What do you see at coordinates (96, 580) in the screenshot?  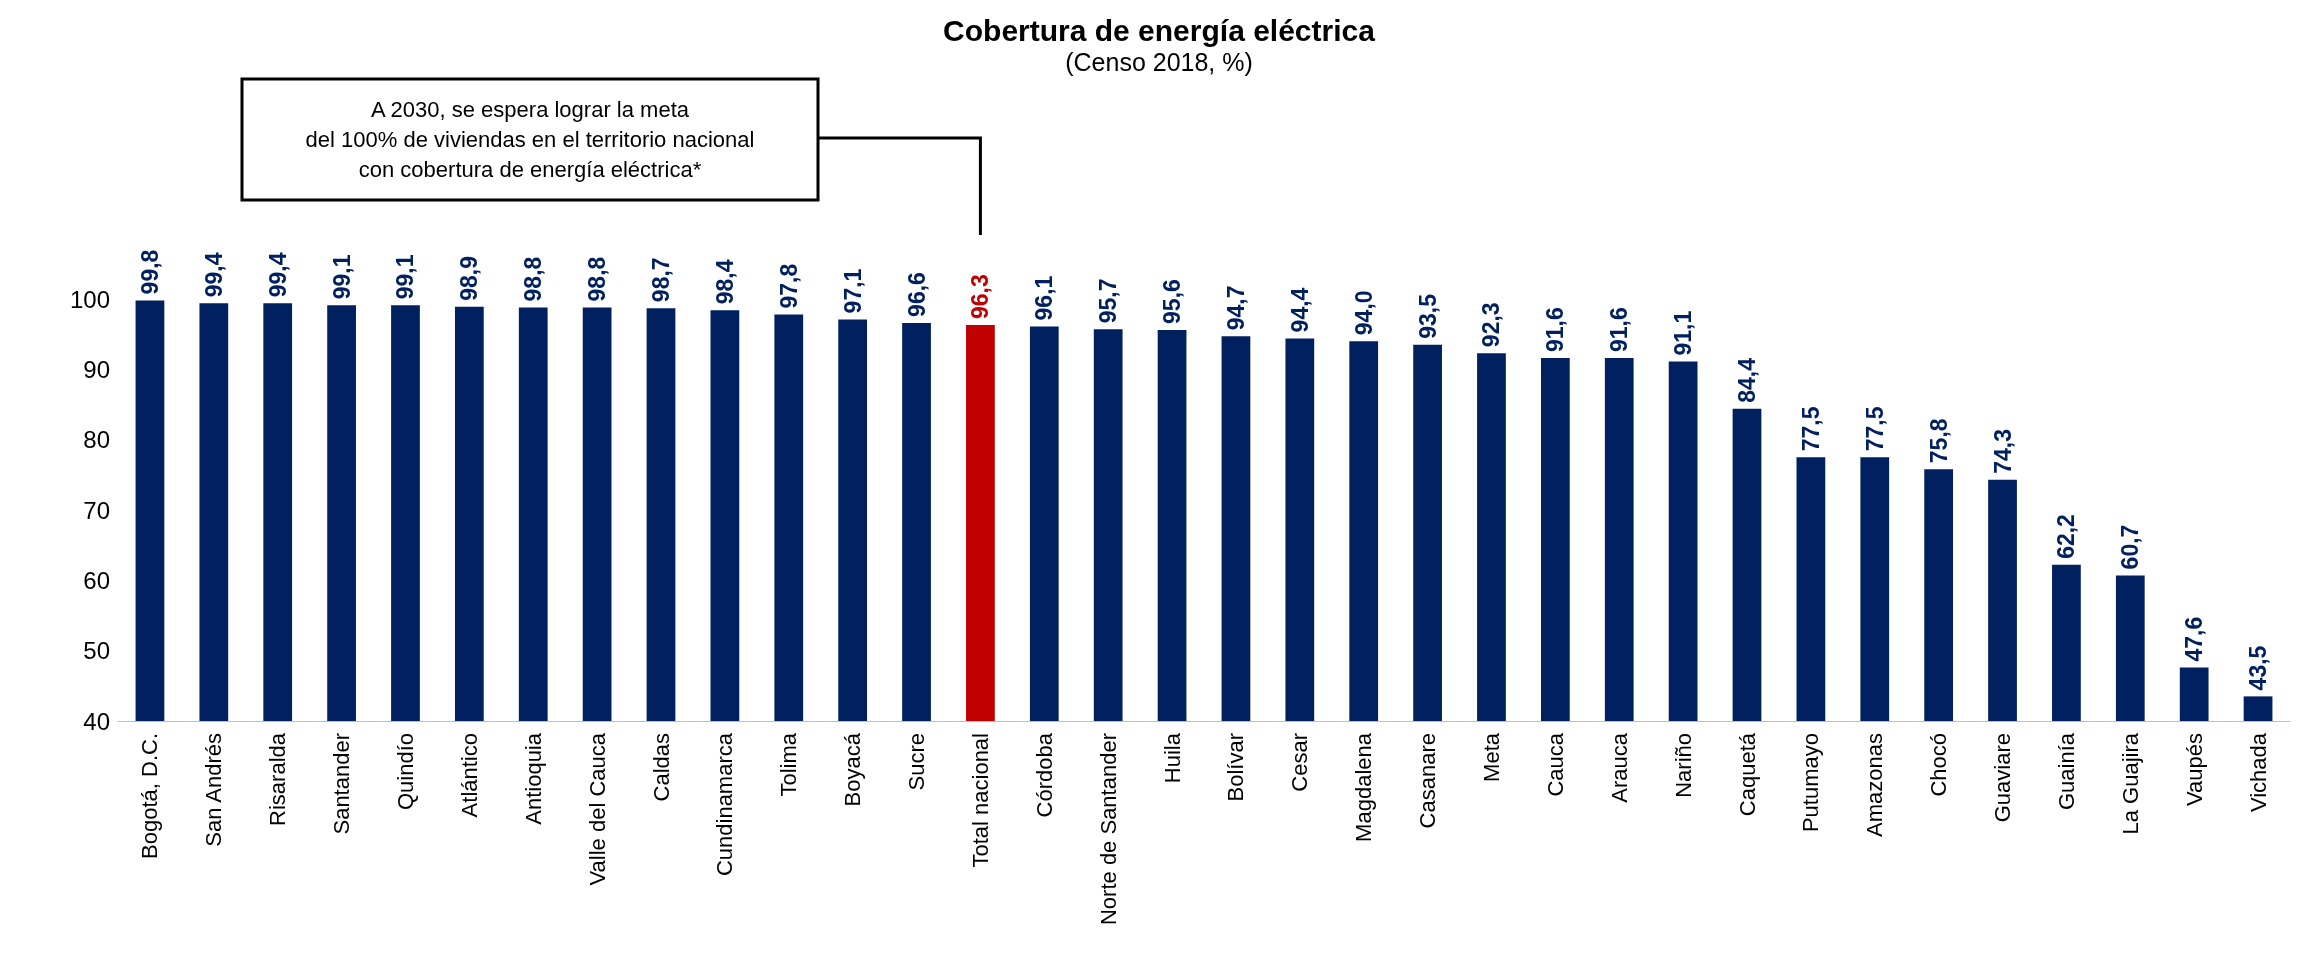 I see `y-tick-label: 60` at bounding box center [96, 580].